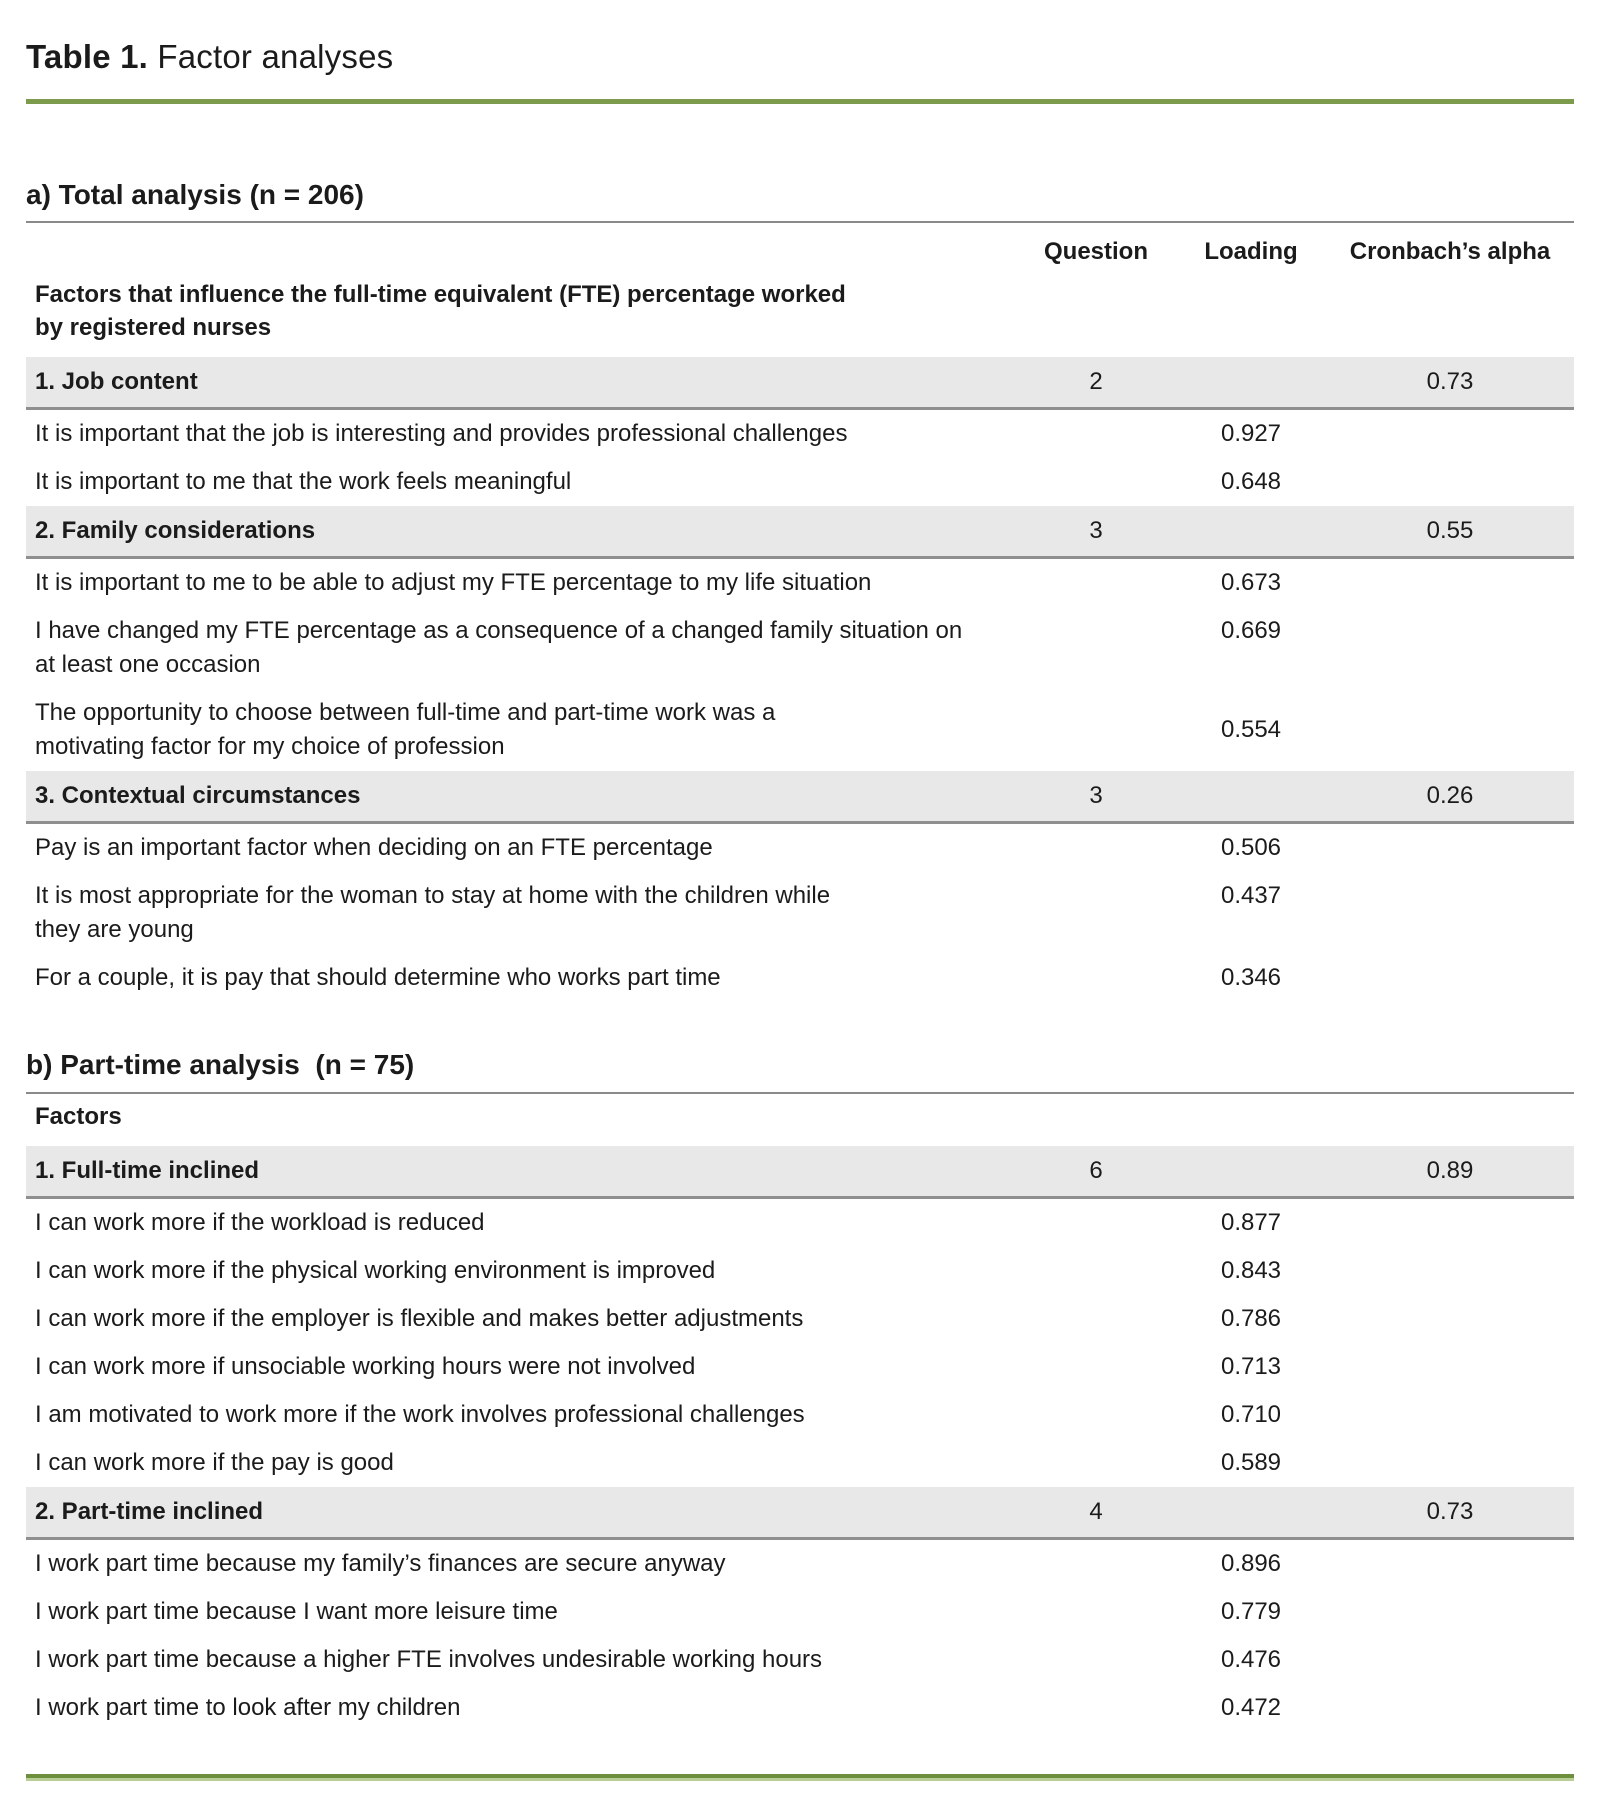  What do you see at coordinates (214, 1463) in the screenshot?
I see `item-text: I can work more if the pay is good` at bounding box center [214, 1463].